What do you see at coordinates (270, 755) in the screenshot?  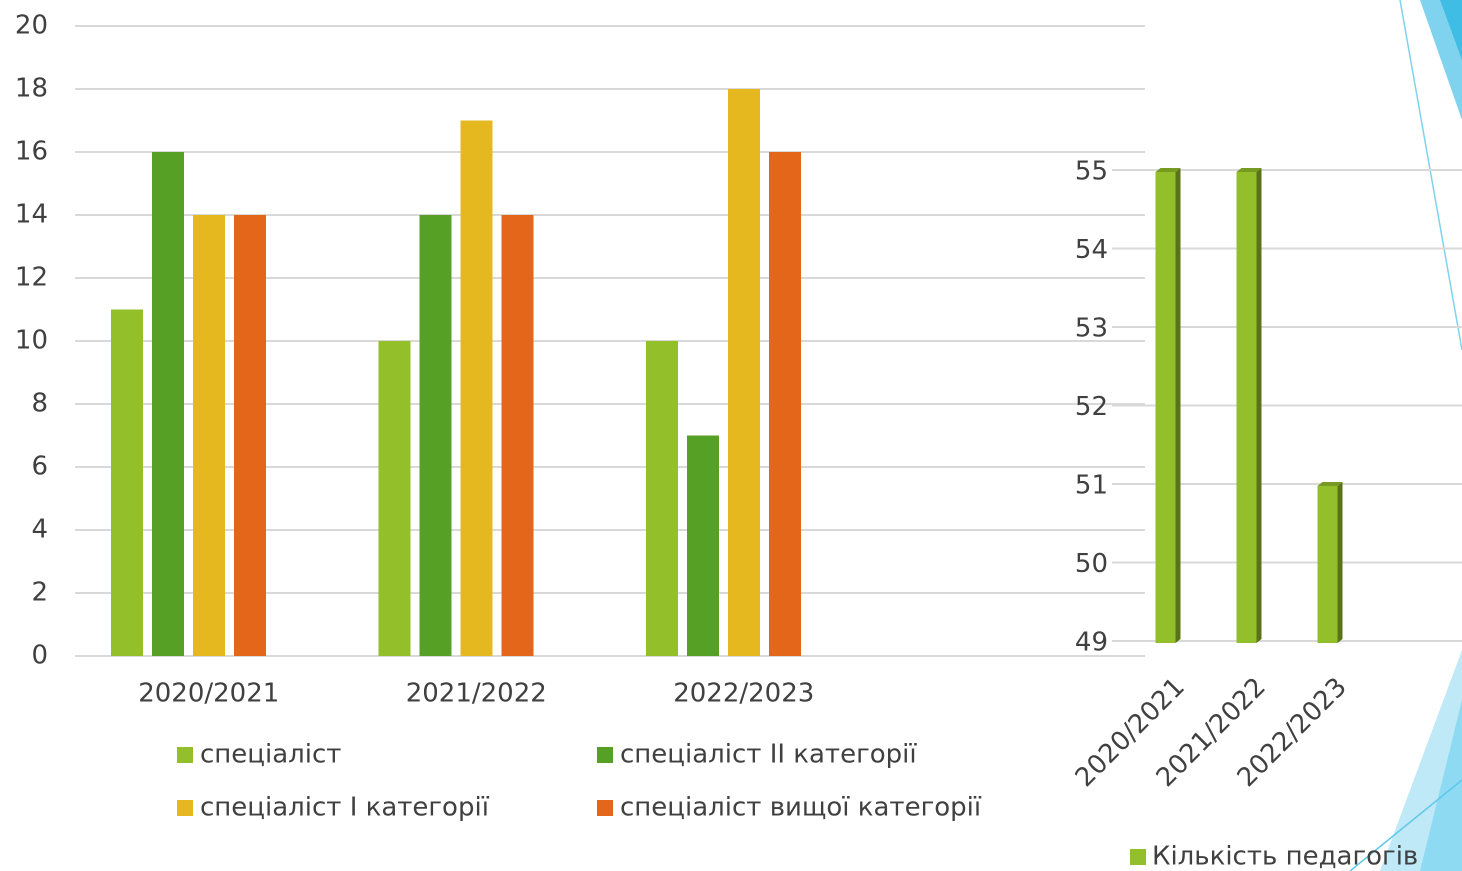 I see `legend-label: спеціаліст` at bounding box center [270, 755].